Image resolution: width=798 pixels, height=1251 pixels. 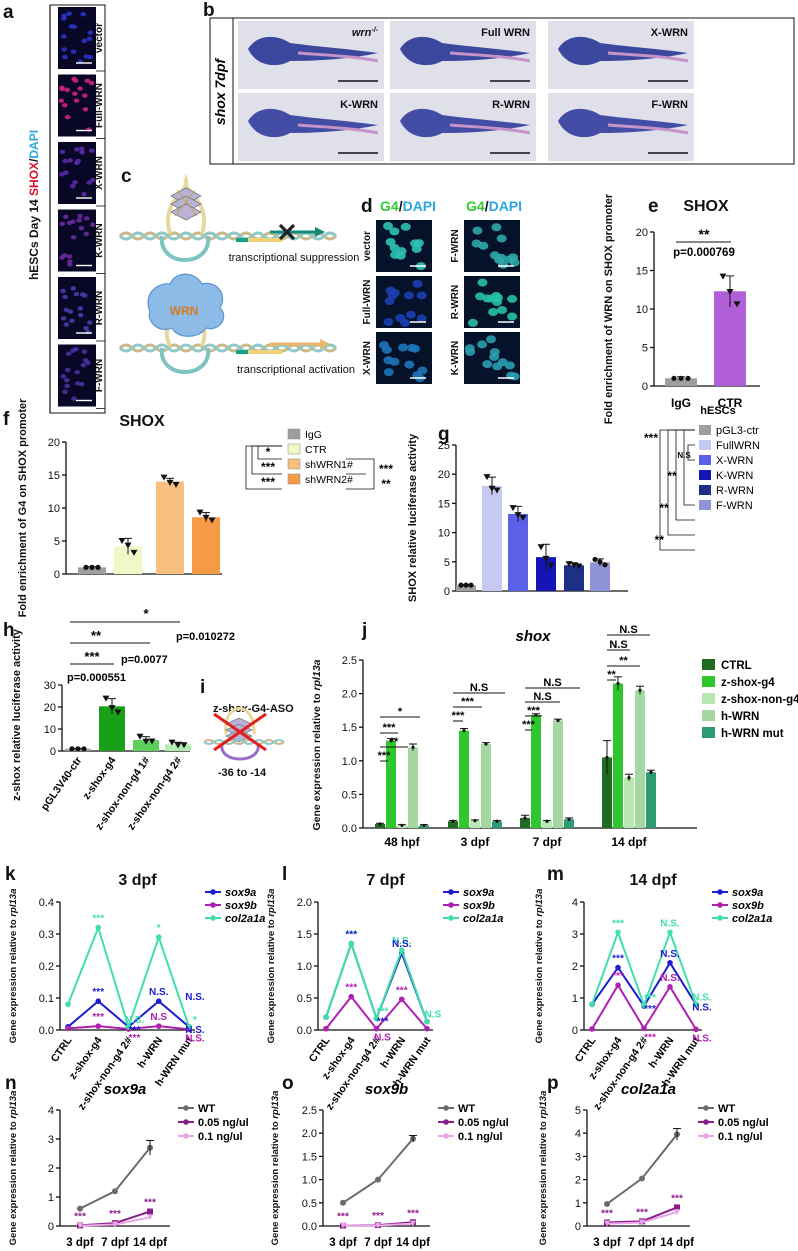 I want to click on row-label-r-wrn: R-WRN, so click(x=455, y=302).